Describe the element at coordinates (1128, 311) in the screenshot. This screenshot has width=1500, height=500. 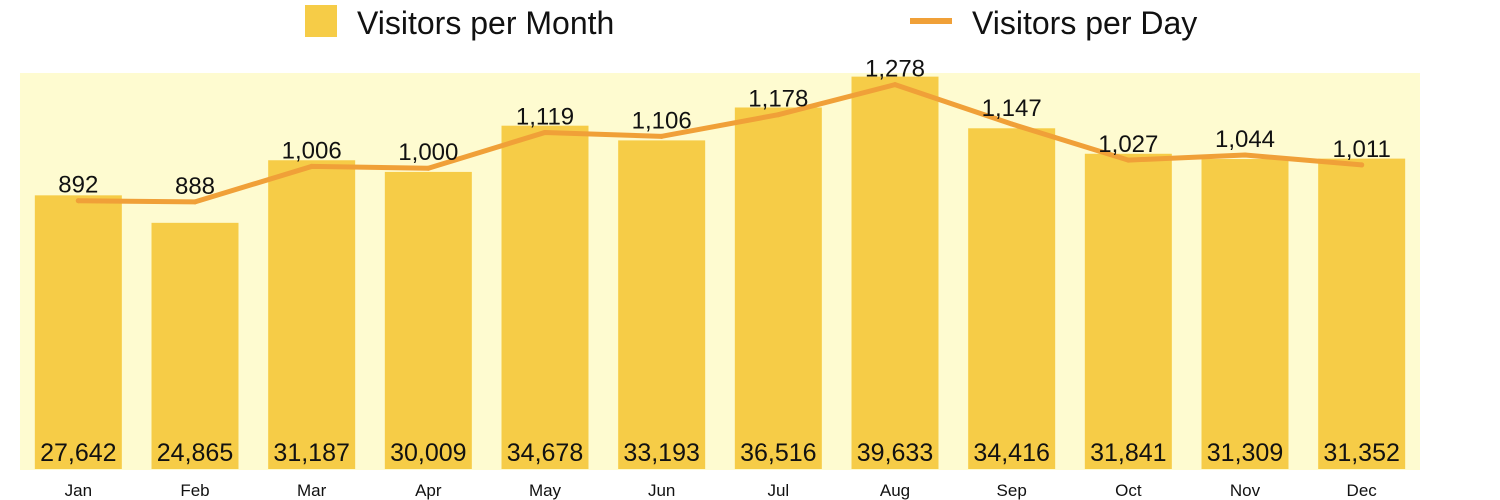
I see `bar-oct` at that location.